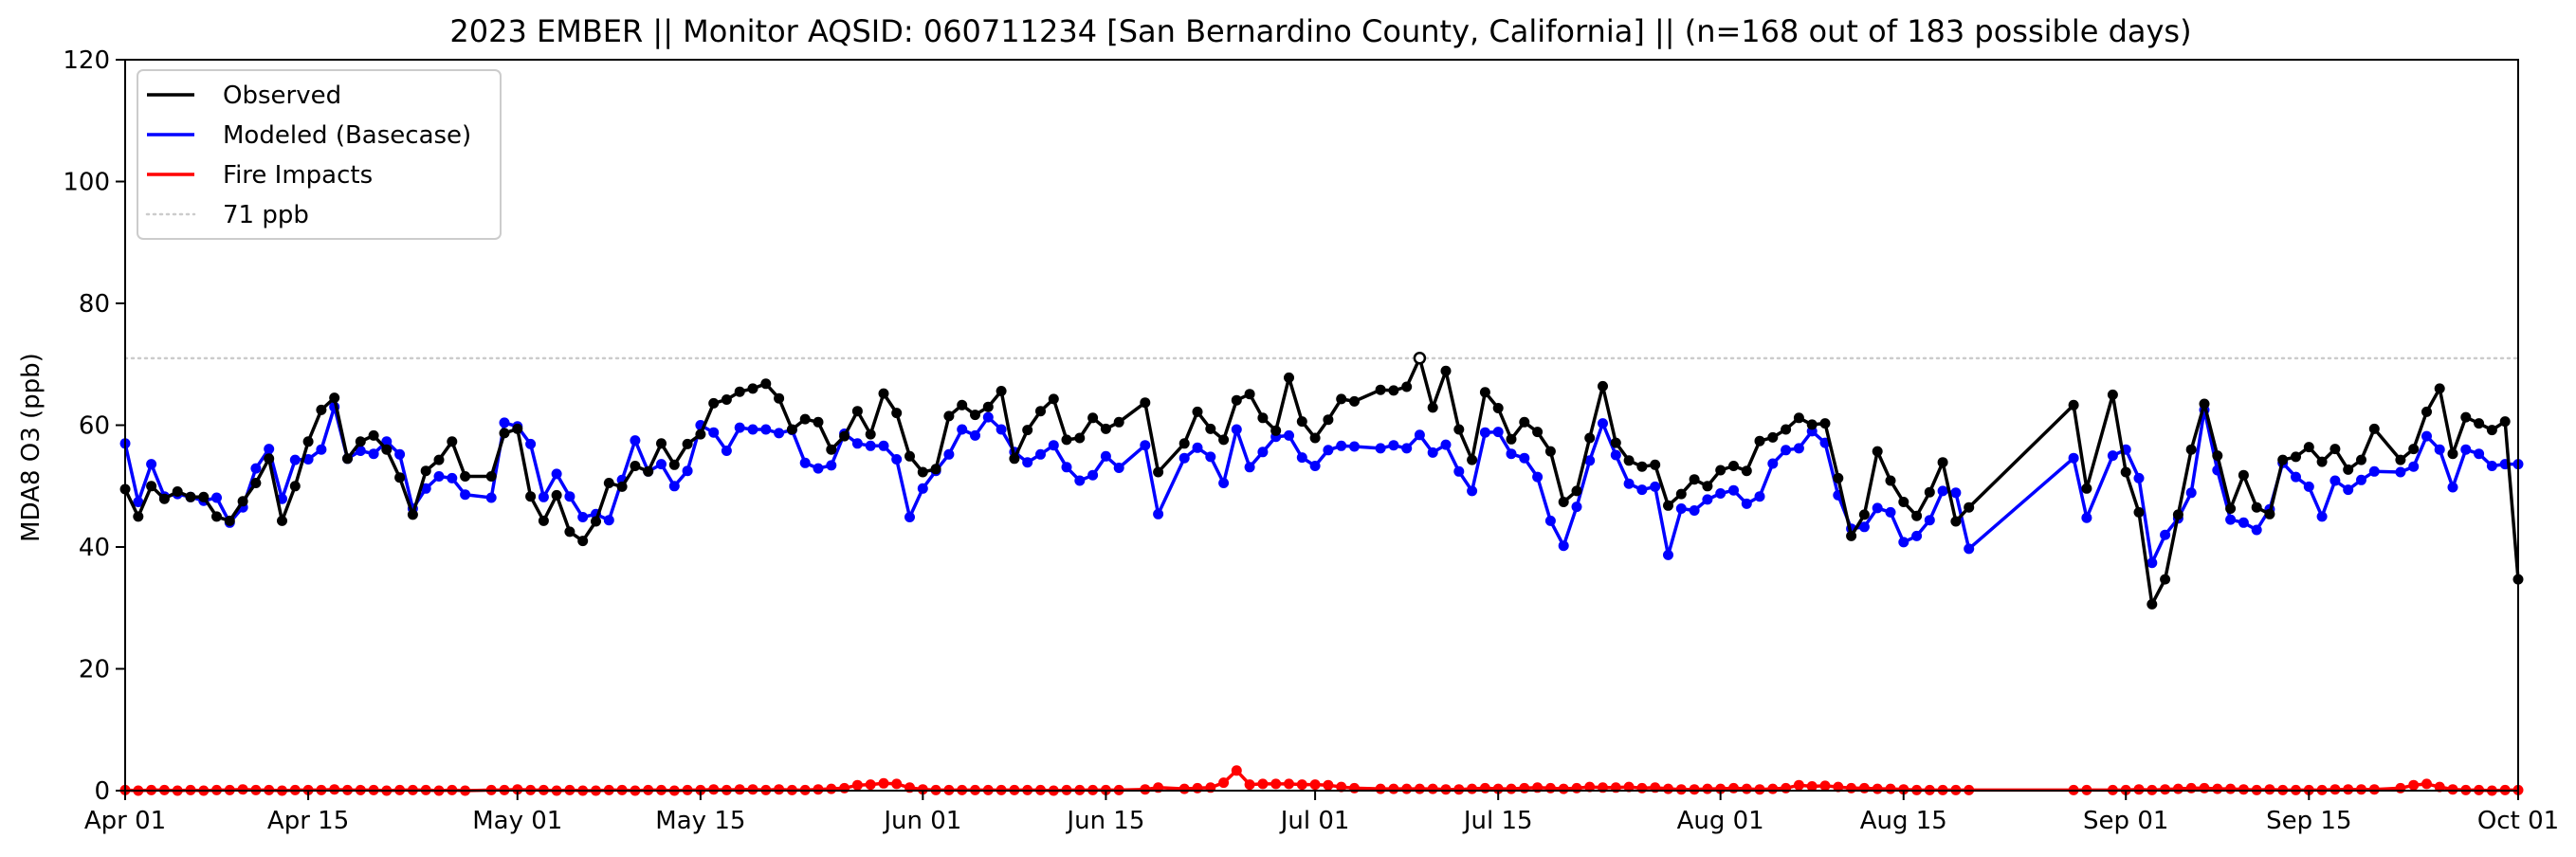  What do you see at coordinates (1314, 821) in the screenshot?
I see `x-tick-label: Jul 01` at bounding box center [1314, 821].